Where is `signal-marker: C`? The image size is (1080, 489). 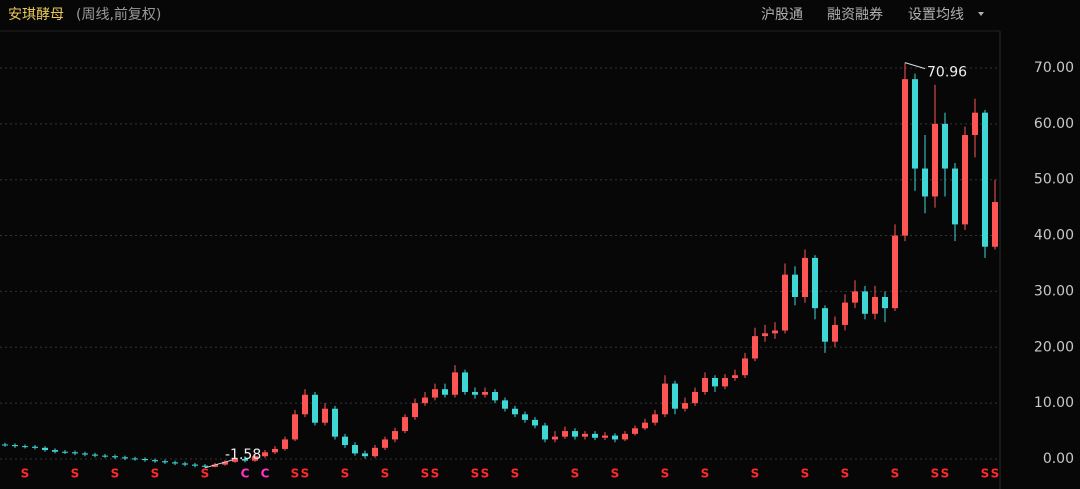 signal-marker: C is located at coordinates (245, 474).